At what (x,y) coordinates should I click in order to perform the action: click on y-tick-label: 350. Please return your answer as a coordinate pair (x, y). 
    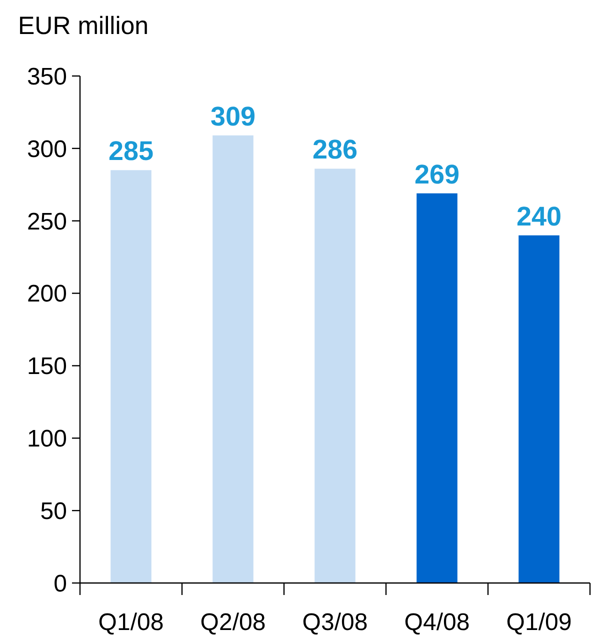
    Looking at the image, I should click on (46, 76).